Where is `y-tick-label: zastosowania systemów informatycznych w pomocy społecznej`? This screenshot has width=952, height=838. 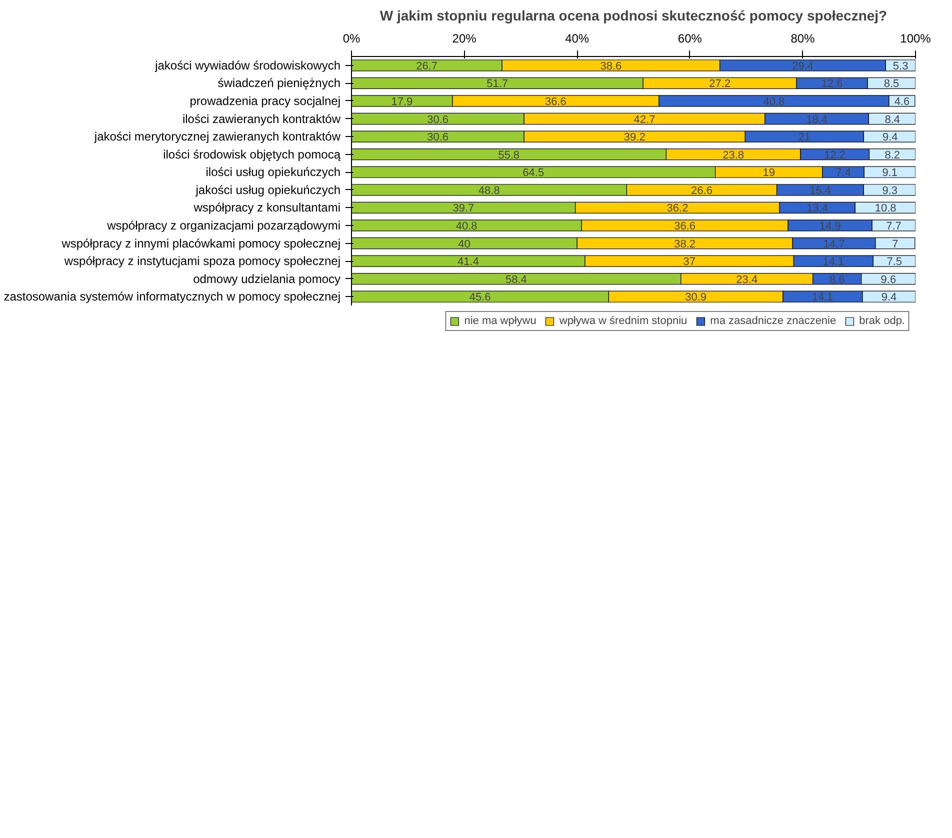 y-tick-label: zastosowania systemów informatycznych w pomocy społecznej is located at coordinates (172, 297).